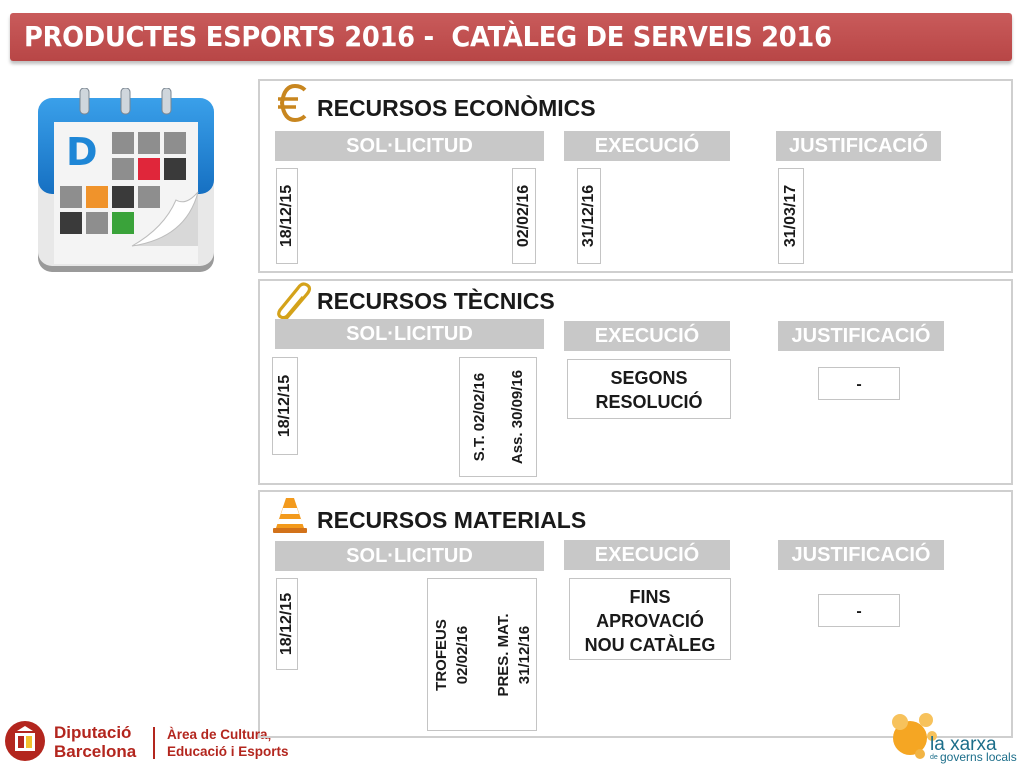  Describe the element at coordinates (978, 757) in the screenshot. I see `xarxa-sub-text: governs locals` at that location.